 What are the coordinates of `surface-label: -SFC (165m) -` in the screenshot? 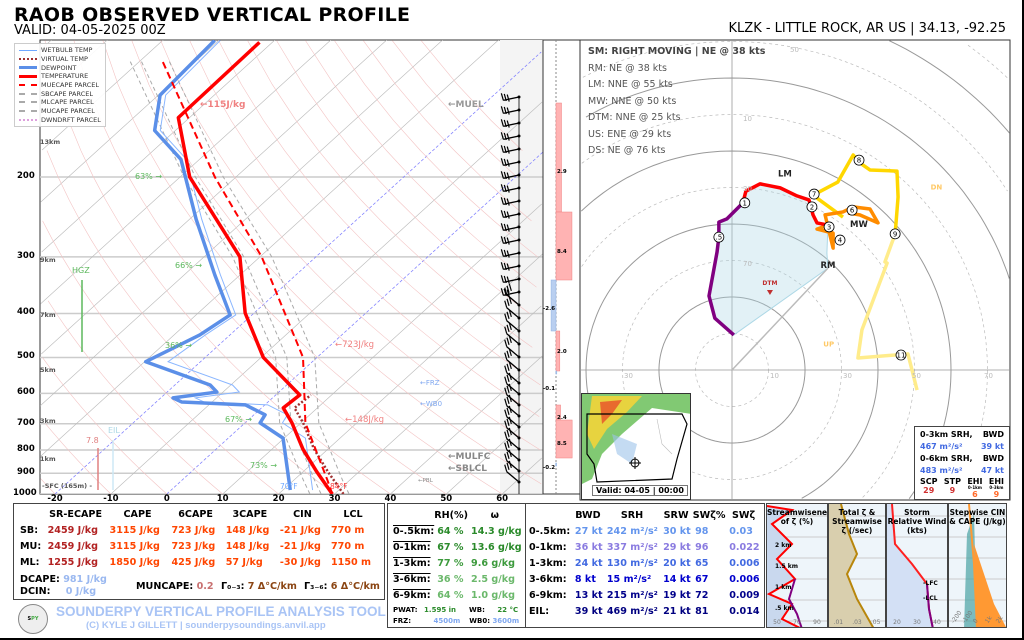 It's located at (67, 486).